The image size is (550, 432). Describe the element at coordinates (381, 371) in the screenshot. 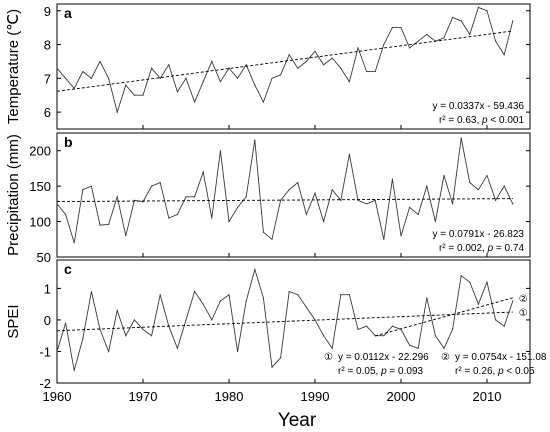

I see `trend-stats: r² = 0.05, p = 0.093` at that location.